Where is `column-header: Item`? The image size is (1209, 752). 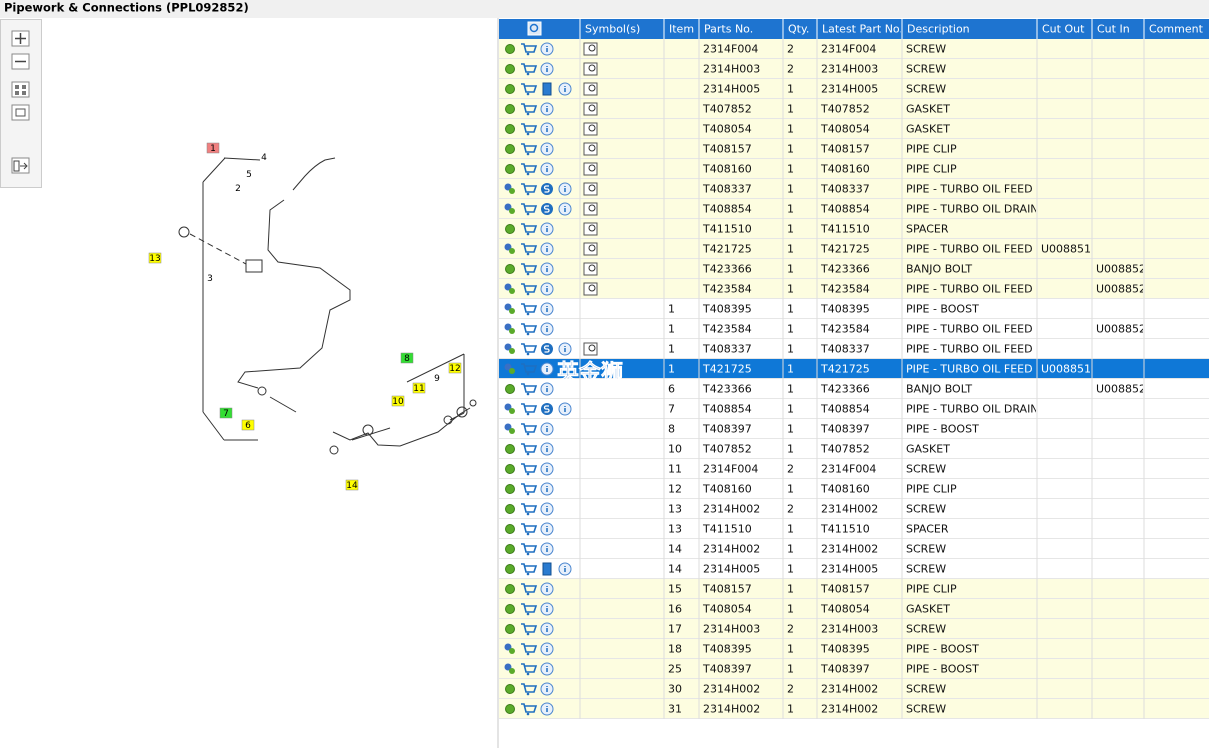
column-header: Item is located at coordinates (681, 29).